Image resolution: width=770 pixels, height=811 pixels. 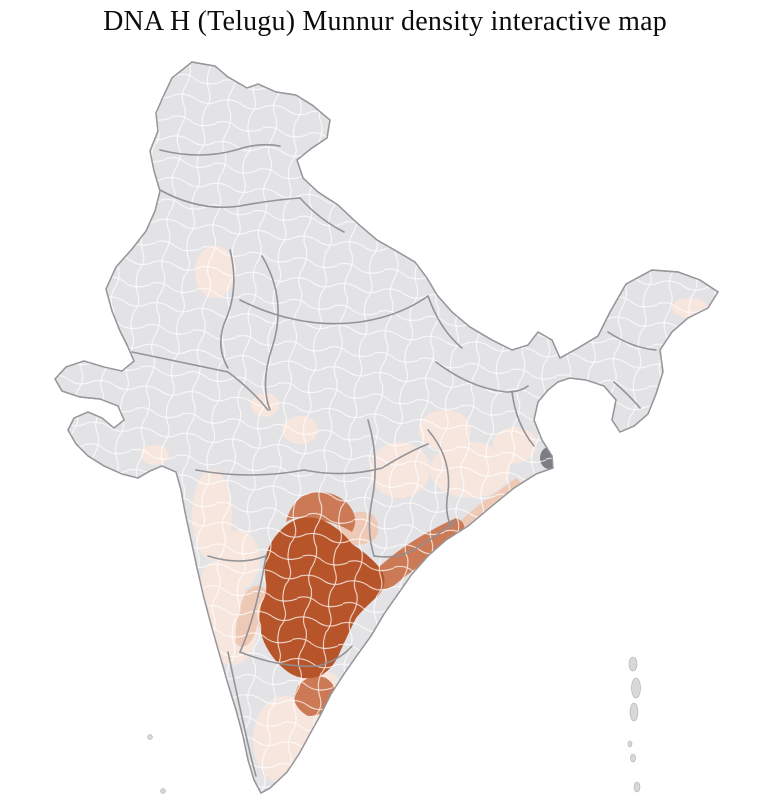 What do you see at coordinates (634, 724) in the screenshot?
I see `andaman-nicobar-islands` at bounding box center [634, 724].